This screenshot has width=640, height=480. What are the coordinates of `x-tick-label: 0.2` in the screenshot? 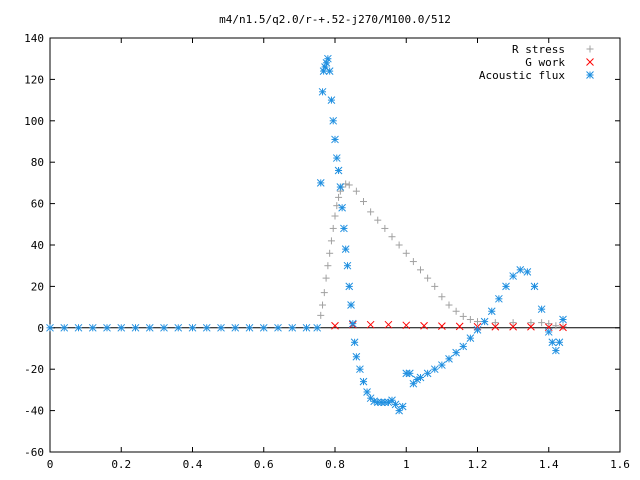 It's located at (121, 464).